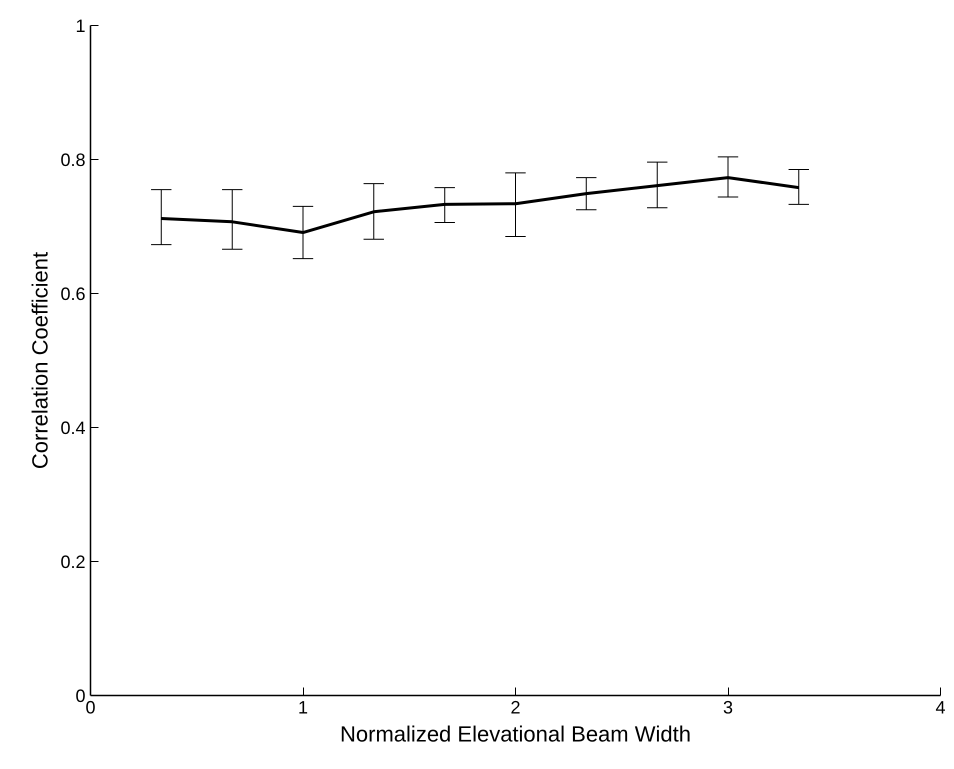 The height and width of the screenshot is (769, 954). What do you see at coordinates (515, 708) in the screenshot?
I see `x-tick-label: 2` at bounding box center [515, 708].